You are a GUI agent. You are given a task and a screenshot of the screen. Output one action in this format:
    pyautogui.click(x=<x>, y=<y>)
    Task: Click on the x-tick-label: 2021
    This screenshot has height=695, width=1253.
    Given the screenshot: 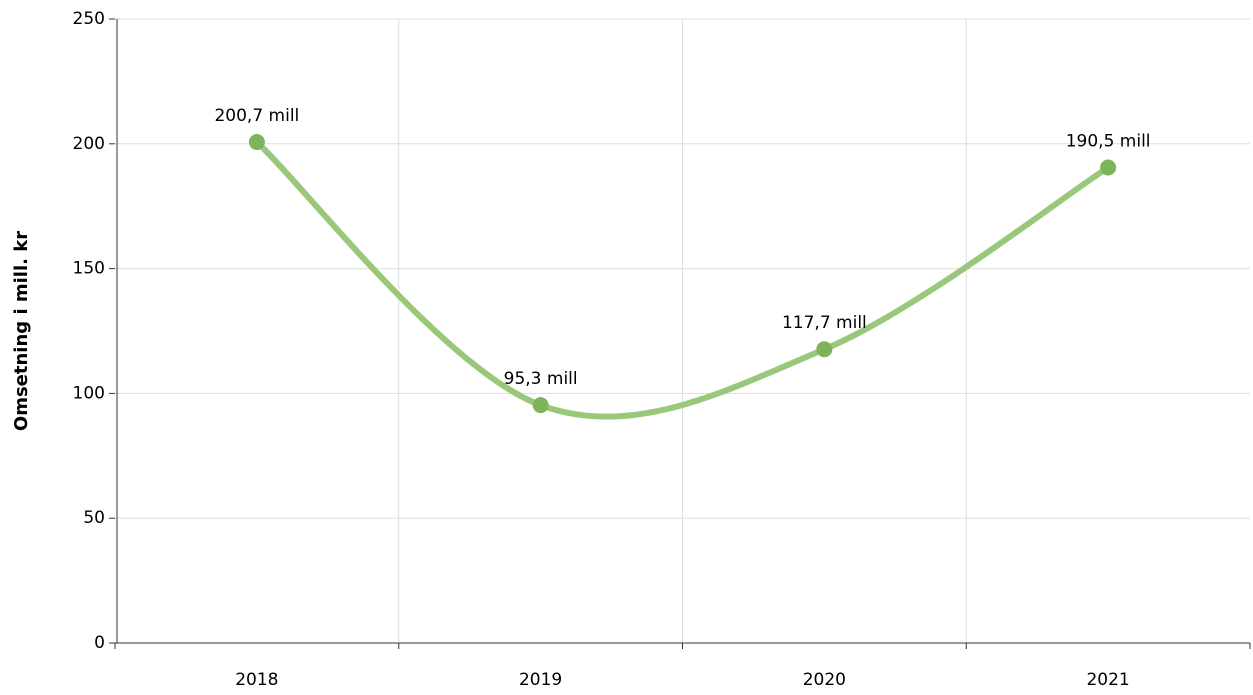 What is the action you would take?
    pyautogui.click(x=1107, y=680)
    